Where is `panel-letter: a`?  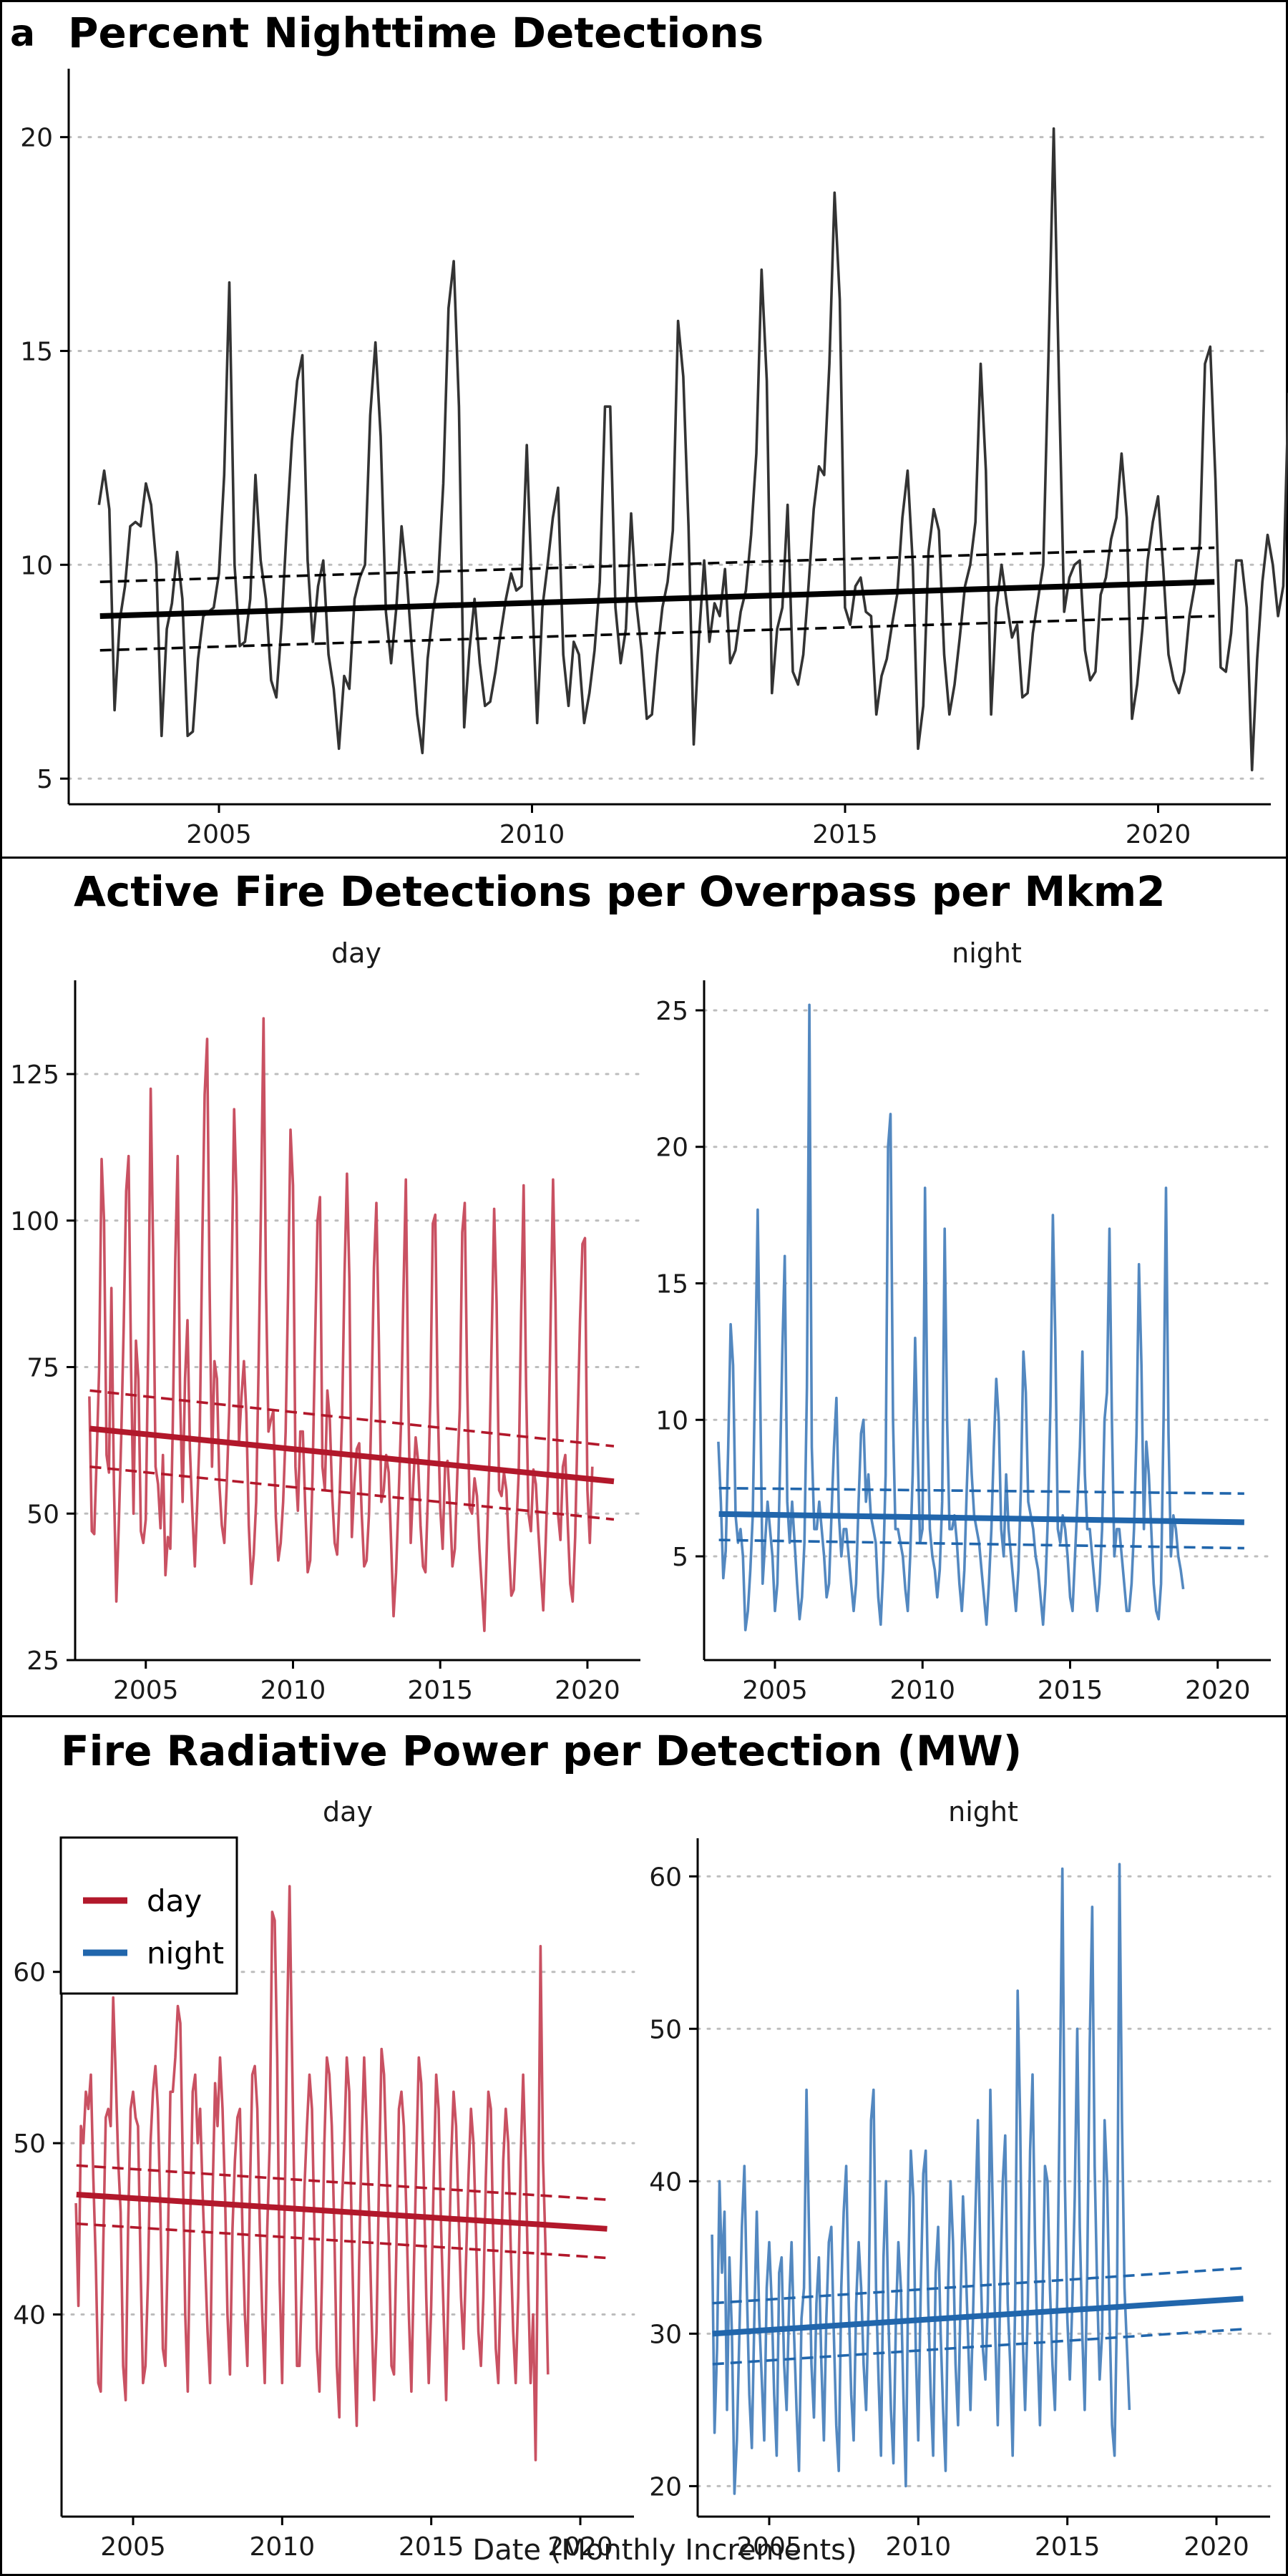 panel-letter: a is located at coordinates (22, 33).